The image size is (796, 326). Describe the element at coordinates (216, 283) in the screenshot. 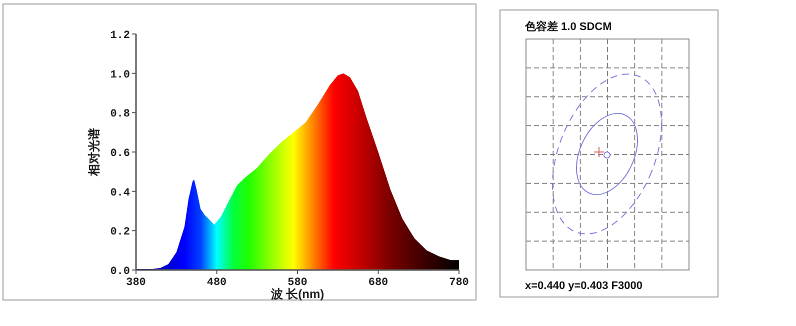

I see `x-tick-label: 480` at that location.